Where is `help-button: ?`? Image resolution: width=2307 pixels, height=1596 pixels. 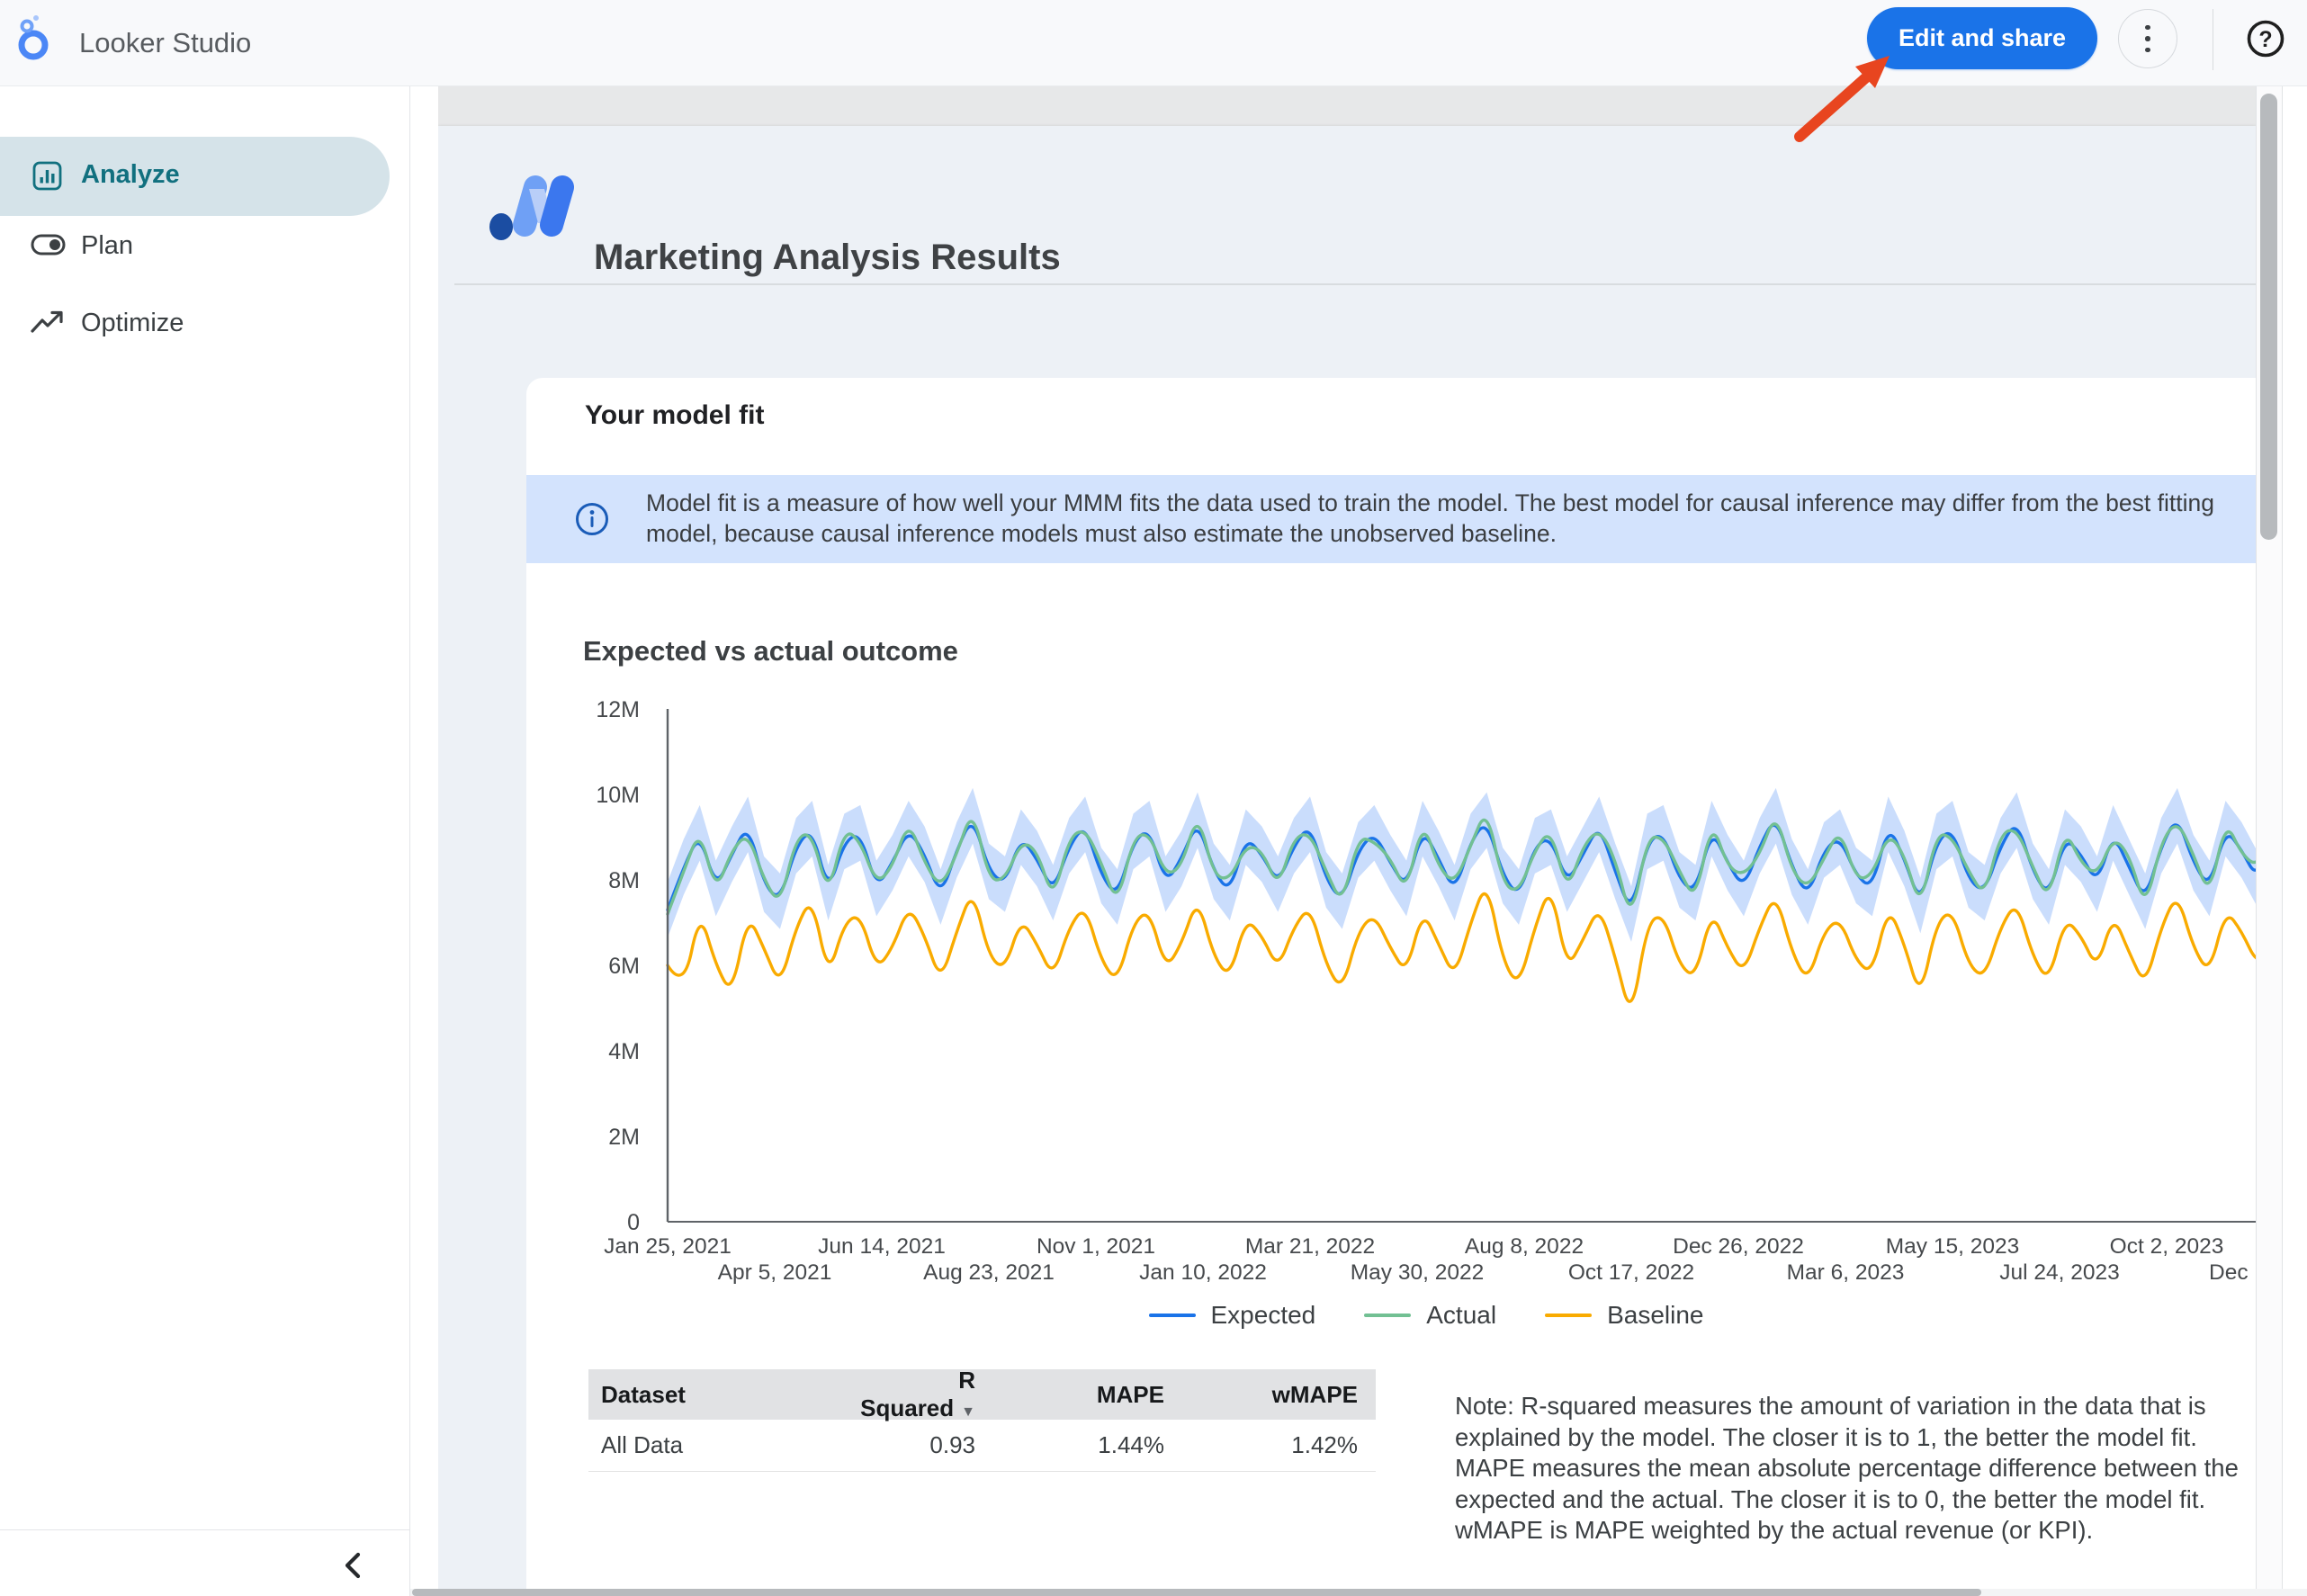 help-button: ? is located at coordinates (2266, 38).